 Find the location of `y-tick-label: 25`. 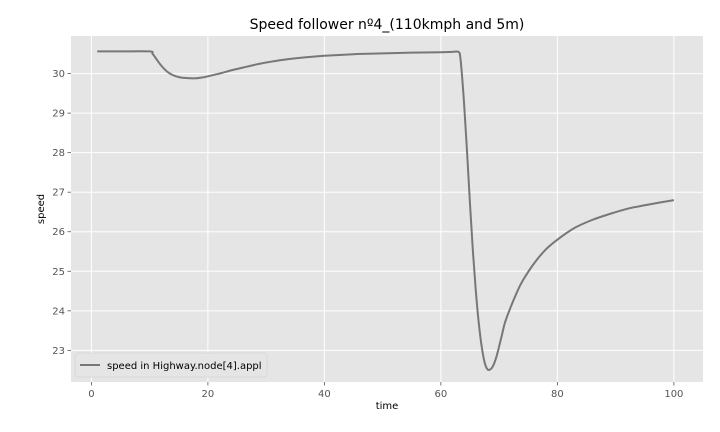

y-tick-label: 25 is located at coordinates (58, 272).